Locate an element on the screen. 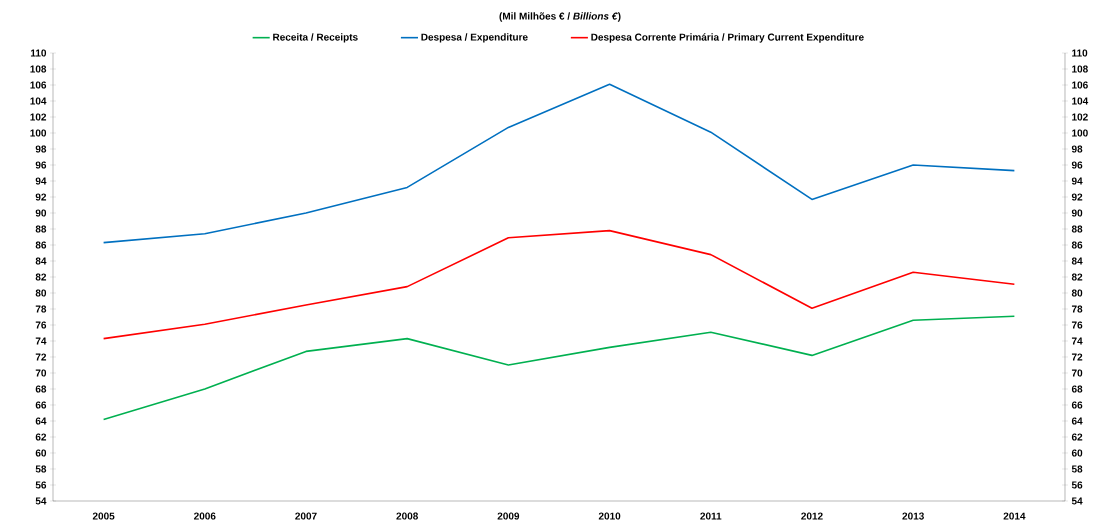  y-tick-label: 64 is located at coordinates (41, 421).